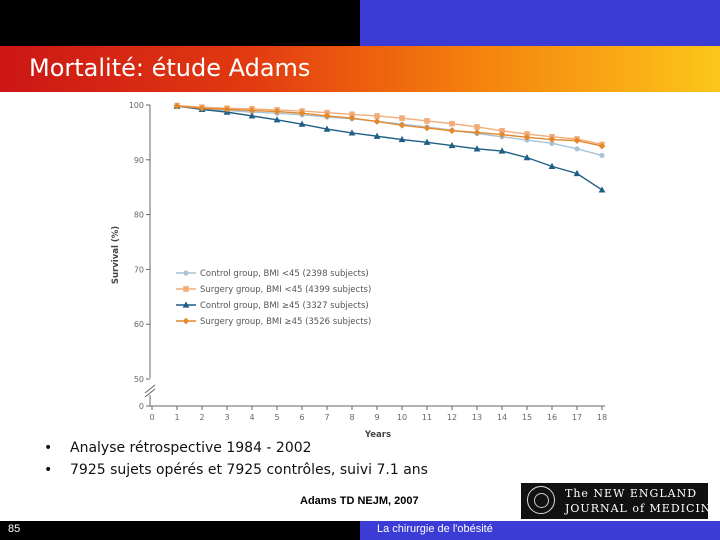 The width and height of the screenshot is (720, 540). Describe the element at coordinates (540, 530) in the screenshot. I see `bottom-bar-blue` at that location.